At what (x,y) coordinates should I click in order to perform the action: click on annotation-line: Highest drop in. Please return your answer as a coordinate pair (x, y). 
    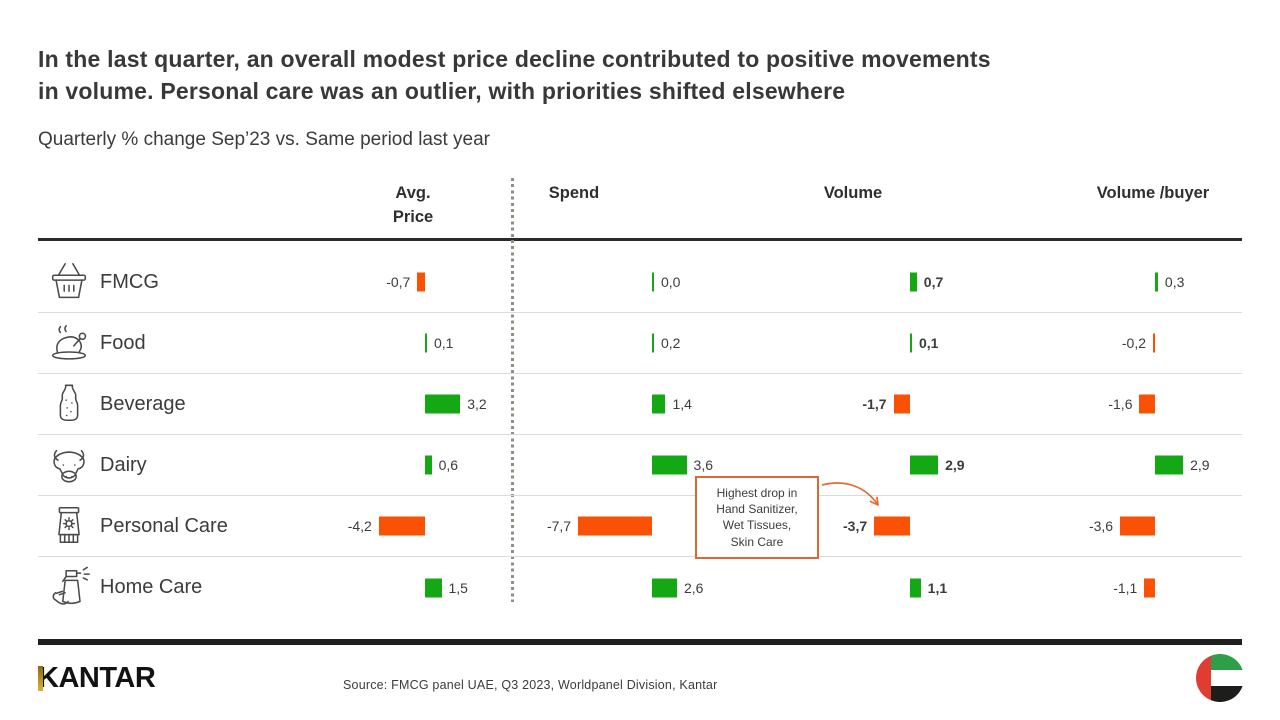
    Looking at the image, I should click on (757, 493).